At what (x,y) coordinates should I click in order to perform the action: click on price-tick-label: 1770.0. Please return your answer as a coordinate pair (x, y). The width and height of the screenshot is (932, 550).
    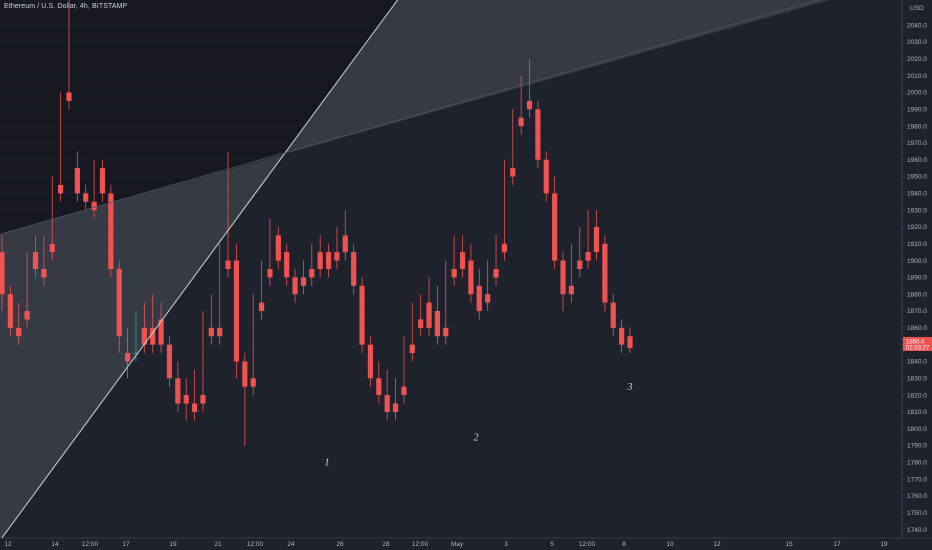
    Looking at the image, I should click on (917, 479).